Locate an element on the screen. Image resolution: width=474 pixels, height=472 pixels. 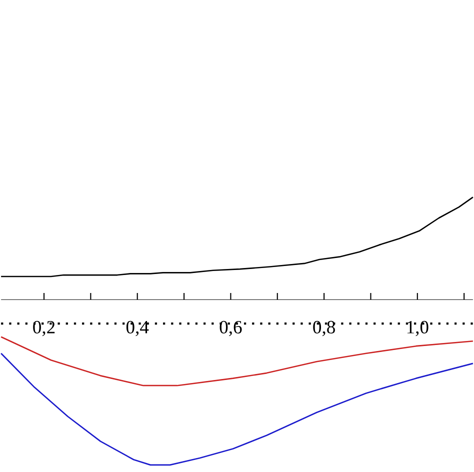
x-tick-label: 0,2 is located at coordinates (44, 328).